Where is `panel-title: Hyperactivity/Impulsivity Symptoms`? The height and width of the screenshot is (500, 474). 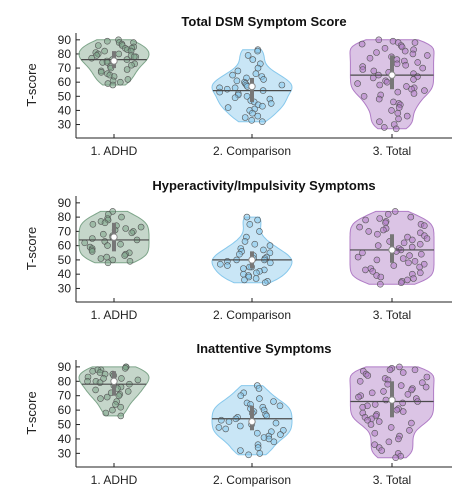 panel-title: Hyperactivity/Impulsivity Symptoms is located at coordinates (263, 185).